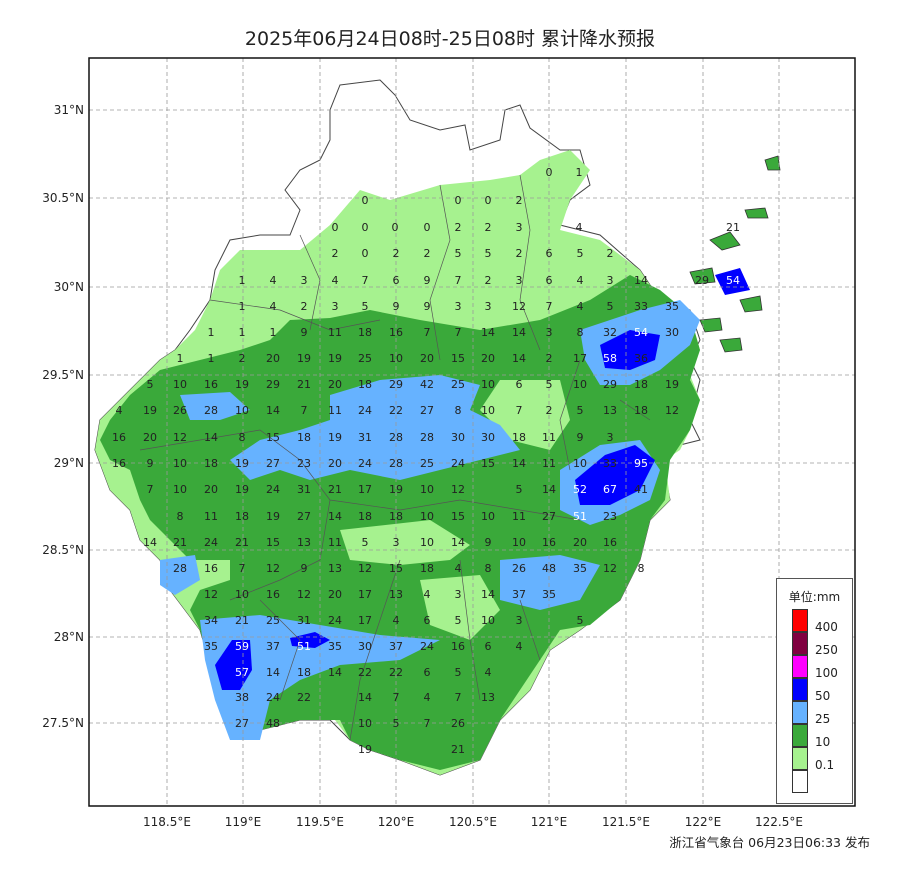 This screenshot has height=877, width=900. What do you see at coordinates (63, 416) in the screenshot?
I see `y-axis-ticks: 31°N 30.5°N 30°N 29.5°N 29°N 28.5°N 28°N 27.5°N` at bounding box center [63, 416].